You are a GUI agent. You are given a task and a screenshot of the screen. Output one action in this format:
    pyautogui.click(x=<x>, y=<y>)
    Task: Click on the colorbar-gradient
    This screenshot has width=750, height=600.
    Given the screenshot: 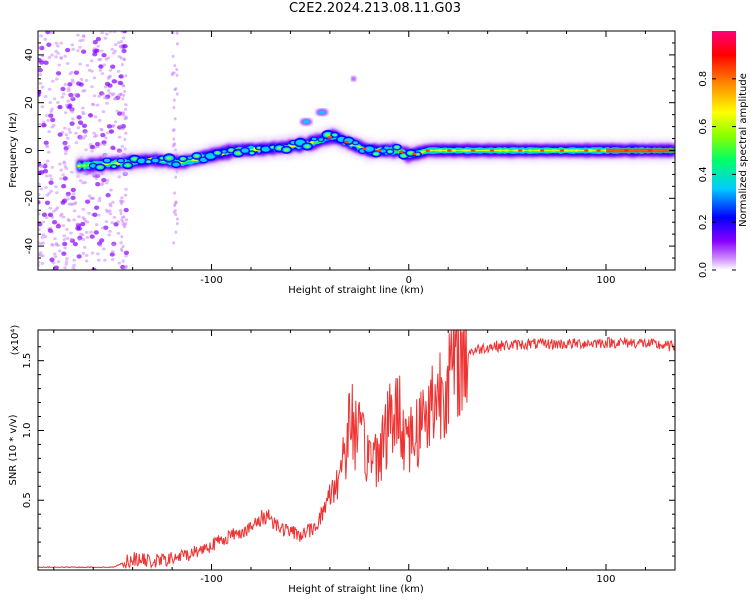 What is the action you would take?
    pyautogui.click(x=724, y=150)
    